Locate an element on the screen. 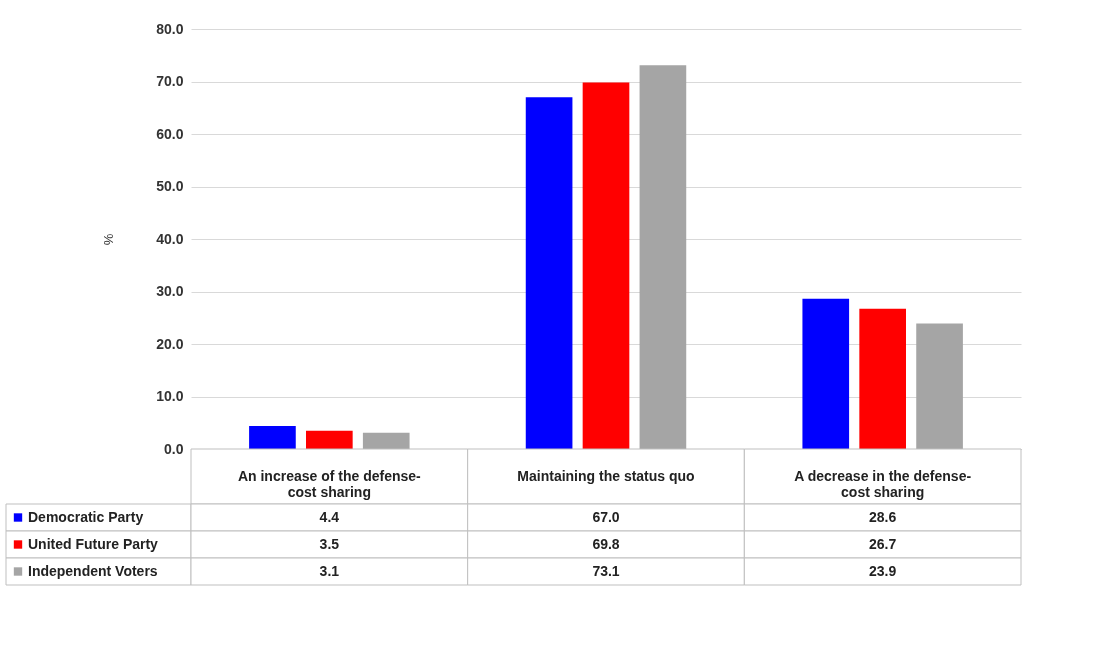  data-label: 3.1 is located at coordinates (329, 570).